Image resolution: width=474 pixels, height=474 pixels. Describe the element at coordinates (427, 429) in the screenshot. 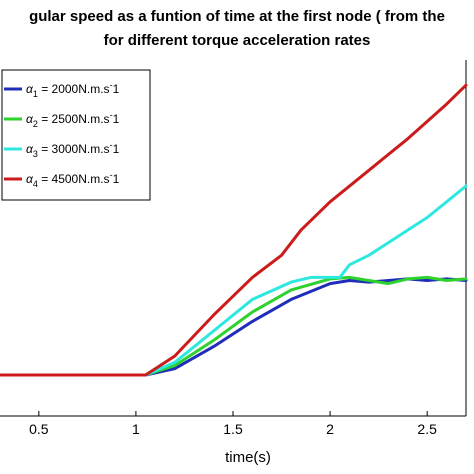

I see `x-tick-label: 2.5` at that location.